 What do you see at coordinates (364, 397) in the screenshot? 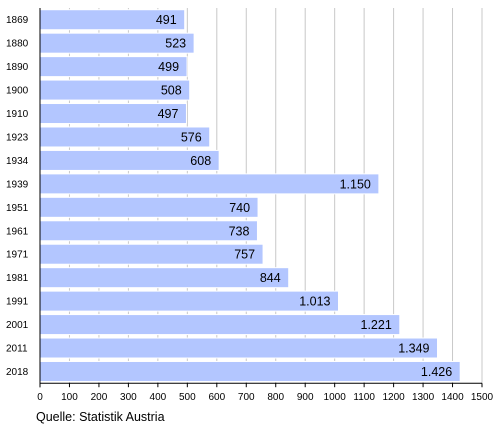
I see `x-tick-label: 1100` at bounding box center [364, 397].